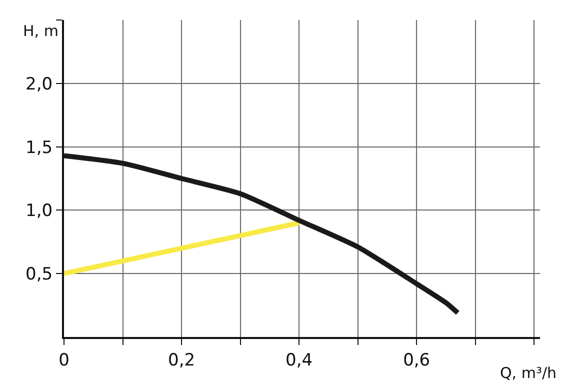 Image resolution: width=563 pixels, height=390 pixels. What do you see at coordinates (416, 360) in the screenshot?
I see `x-tick-label: 0,6` at bounding box center [416, 360].